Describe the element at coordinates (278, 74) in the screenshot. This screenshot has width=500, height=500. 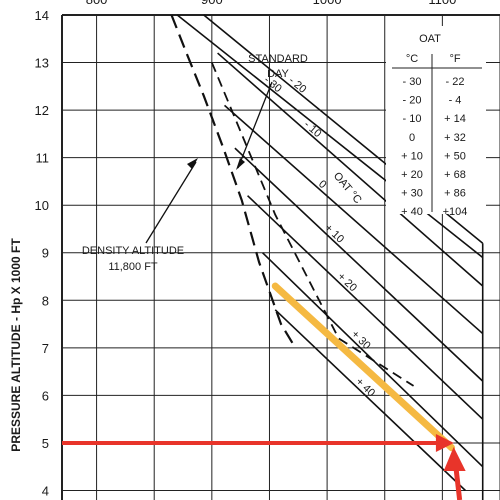
I see `standard-day-label-2: DAY` at that location.